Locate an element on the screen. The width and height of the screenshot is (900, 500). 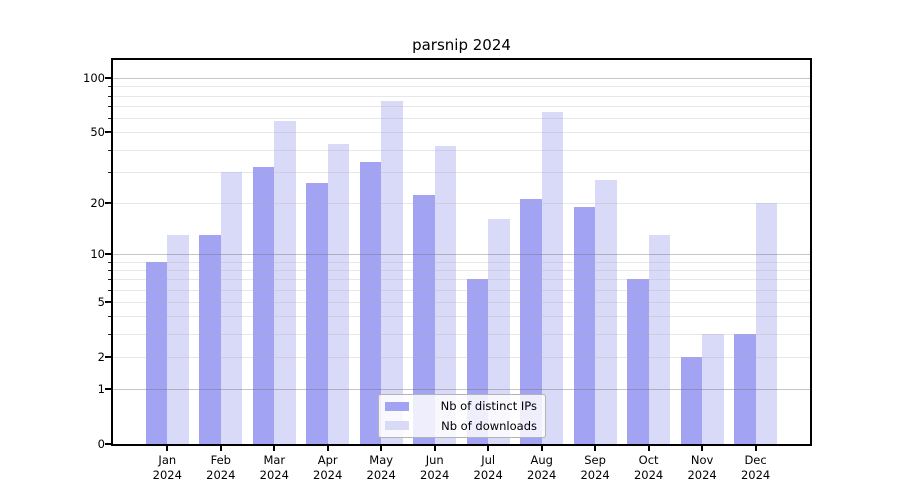
legend-label-distinct-ips: Nb of distinct IPs is located at coordinates (488, 406).